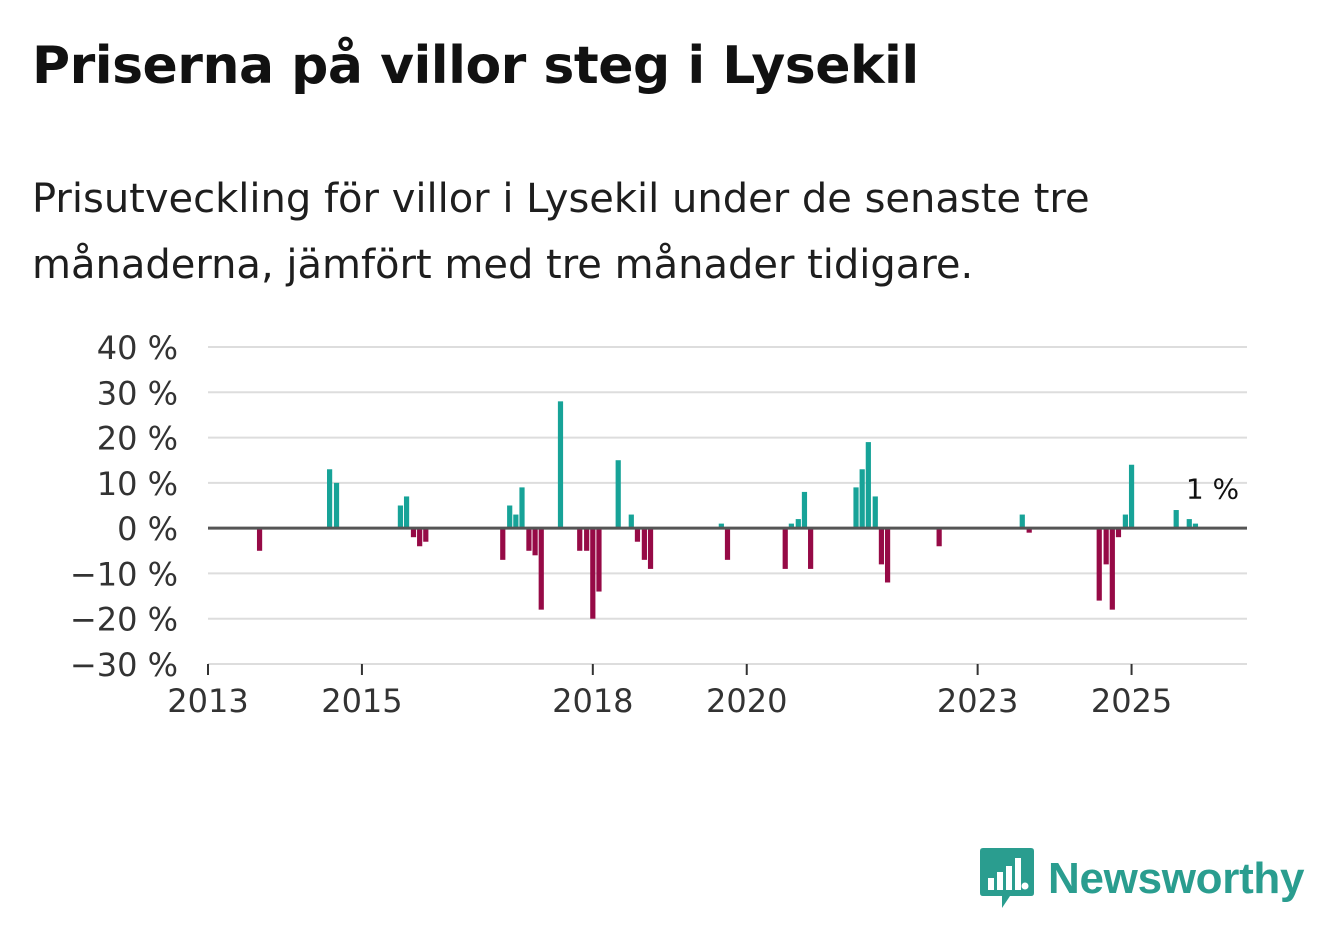 The width and height of the screenshot is (1322, 939). Describe the element at coordinates (746, 701) in the screenshot. I see `x-tick-label: 2020` at that location.